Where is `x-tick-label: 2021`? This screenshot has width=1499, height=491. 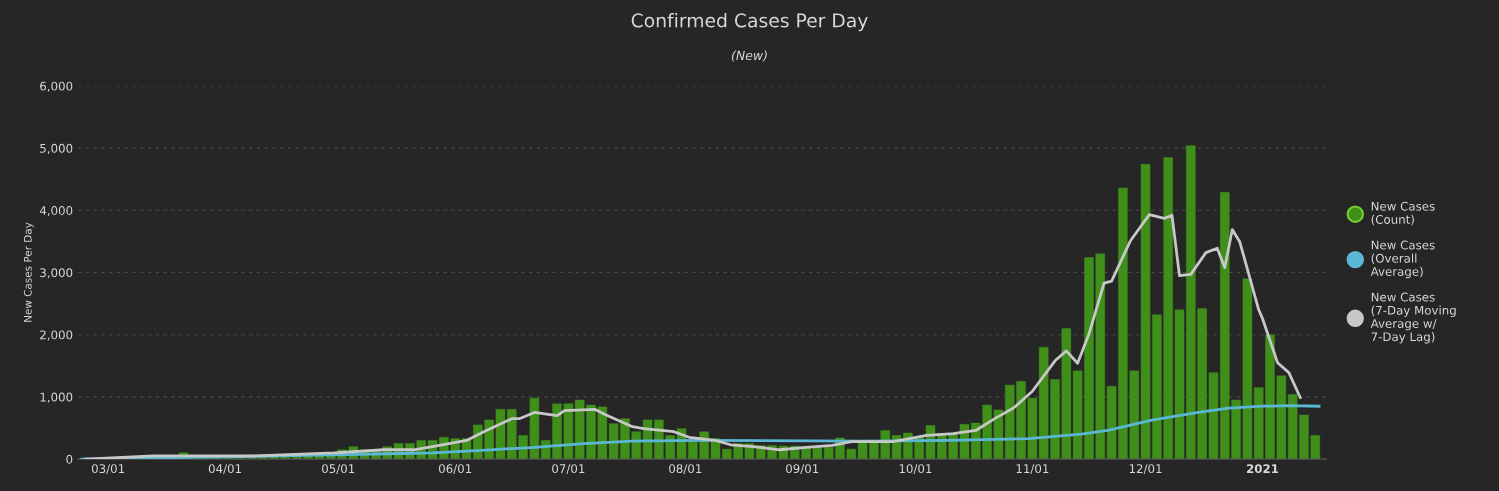
x-tick-label: 2021 is located at coordinates (1262, 469).